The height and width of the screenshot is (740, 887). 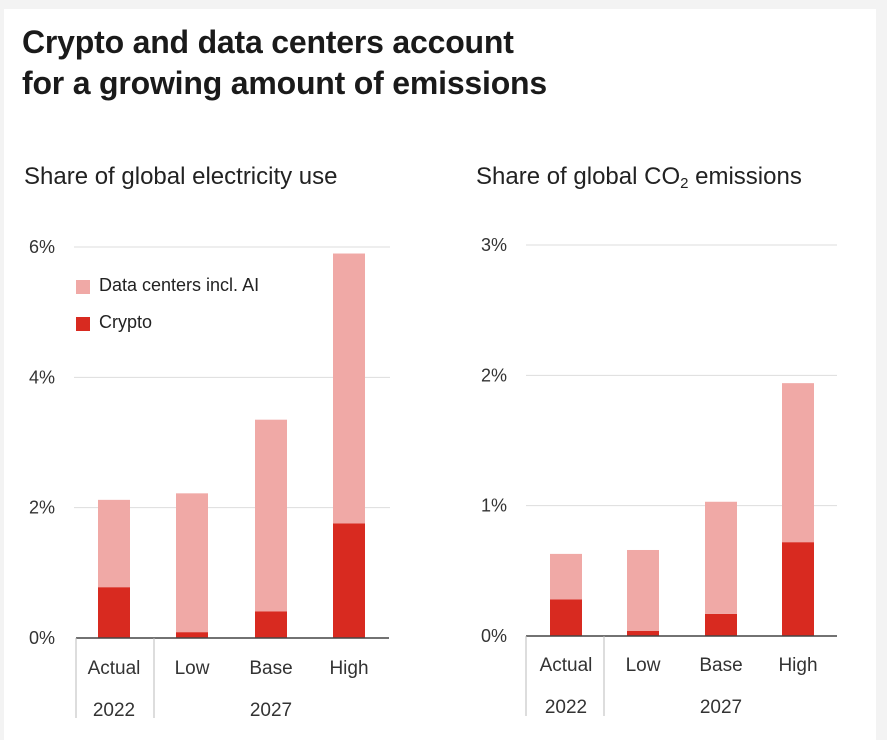 I want to click on left-category-label: Actual, so click(x=114, y=668).